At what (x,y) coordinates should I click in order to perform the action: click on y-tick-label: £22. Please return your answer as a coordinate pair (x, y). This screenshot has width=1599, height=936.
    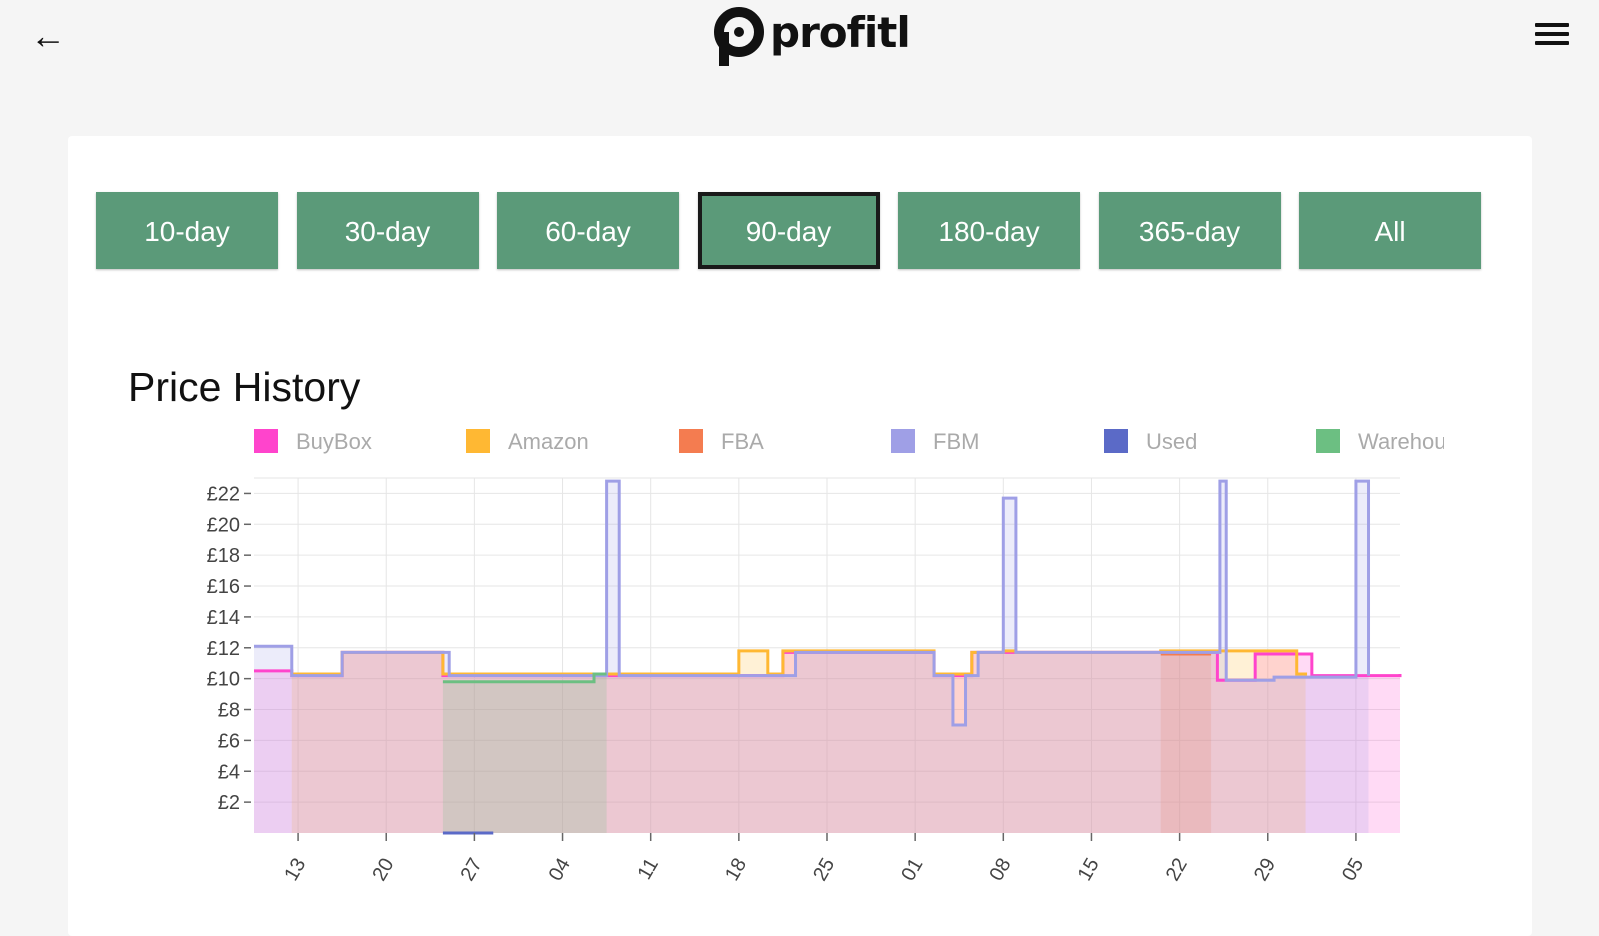
    Looking at the image, I should click on (223, 494).